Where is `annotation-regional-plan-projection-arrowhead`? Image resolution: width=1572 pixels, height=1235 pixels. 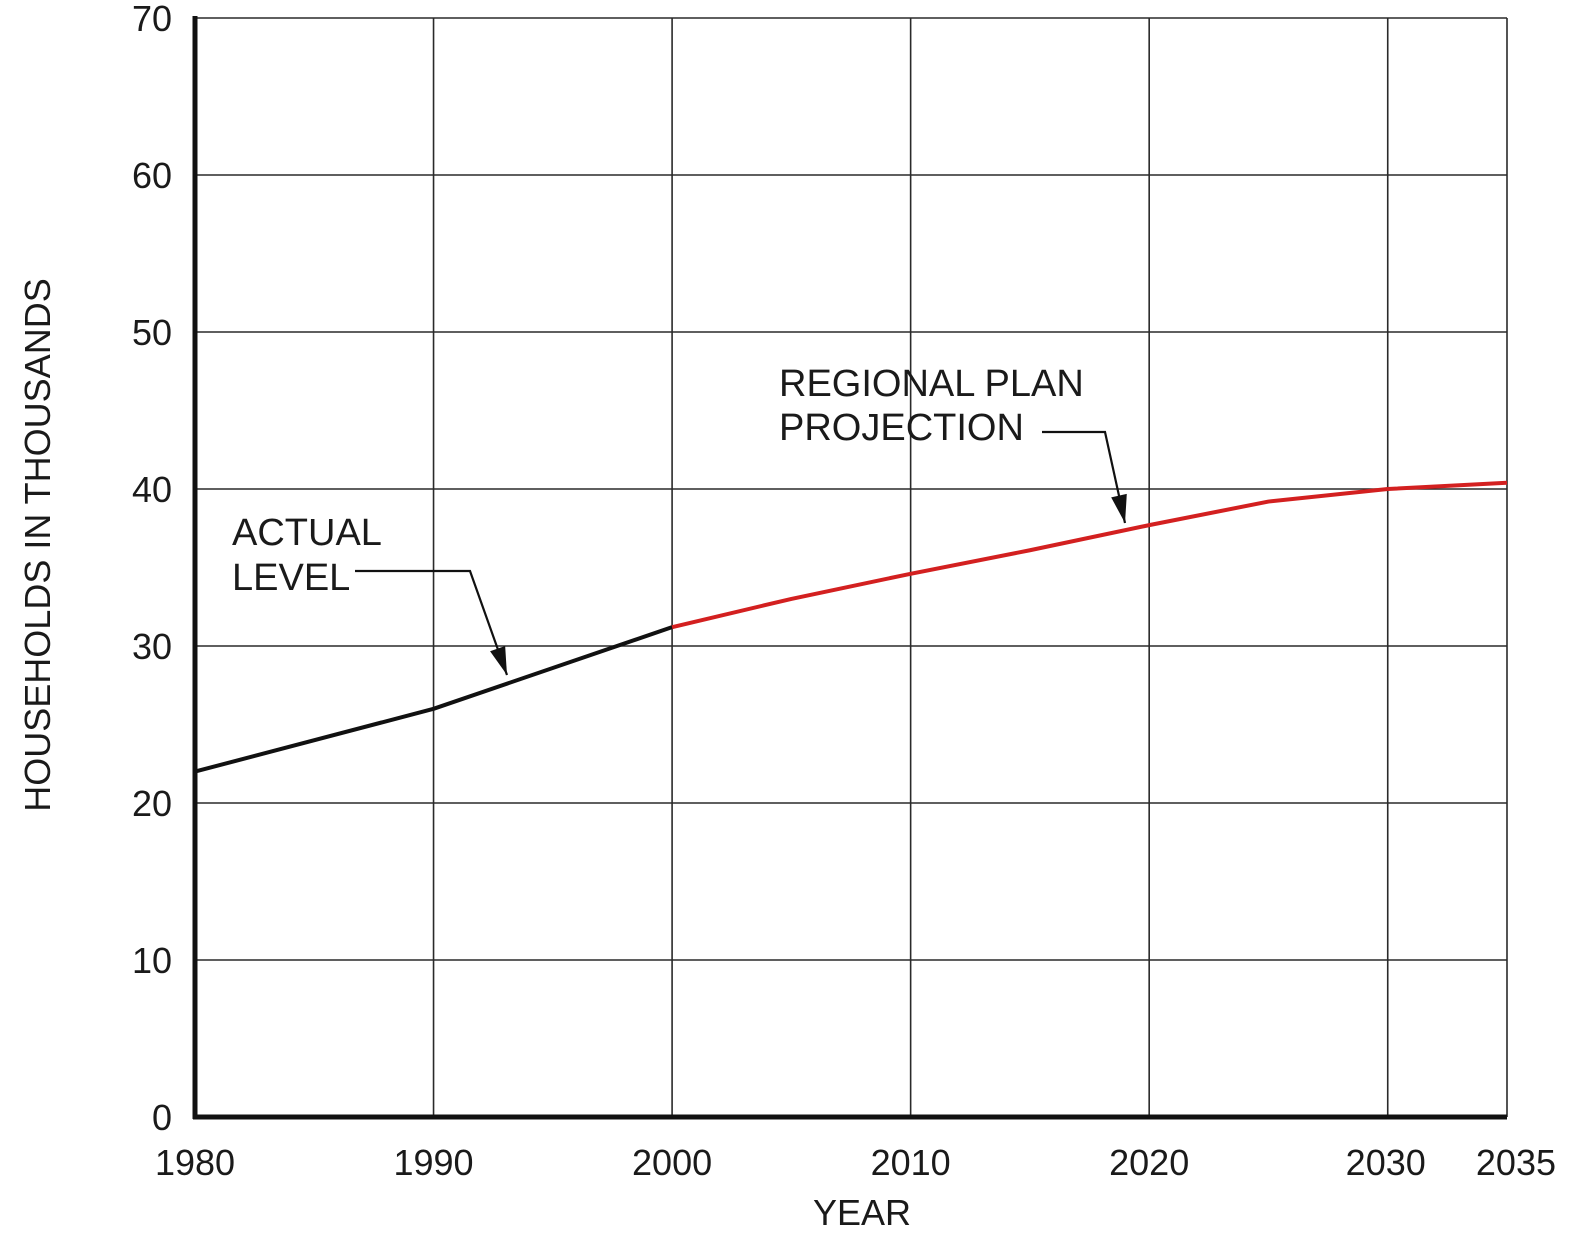
annotation-regional-plan-projection-arrowhead is located at coordinates (1119, 508).